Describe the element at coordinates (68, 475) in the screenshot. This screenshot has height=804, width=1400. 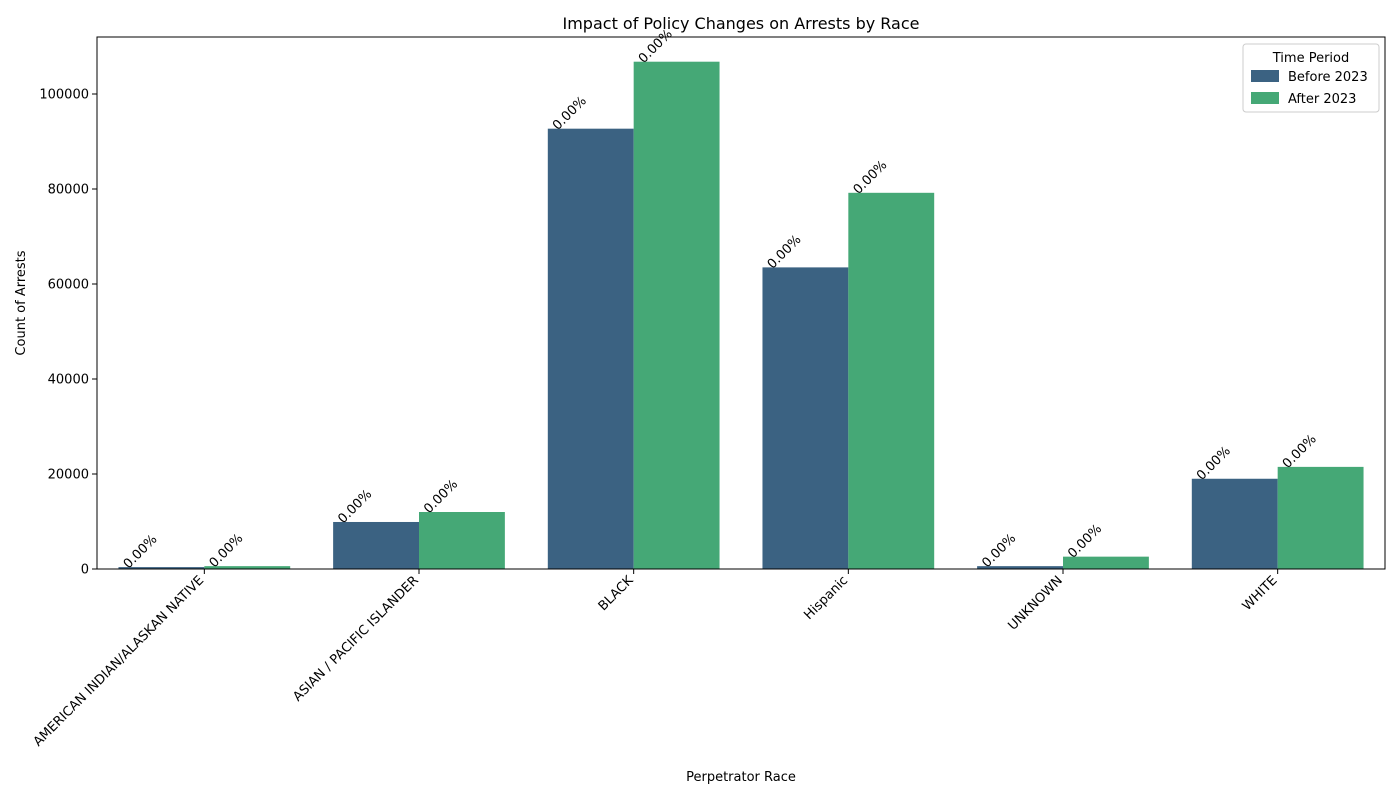
I see `y-tick-label: 20000` at that location.